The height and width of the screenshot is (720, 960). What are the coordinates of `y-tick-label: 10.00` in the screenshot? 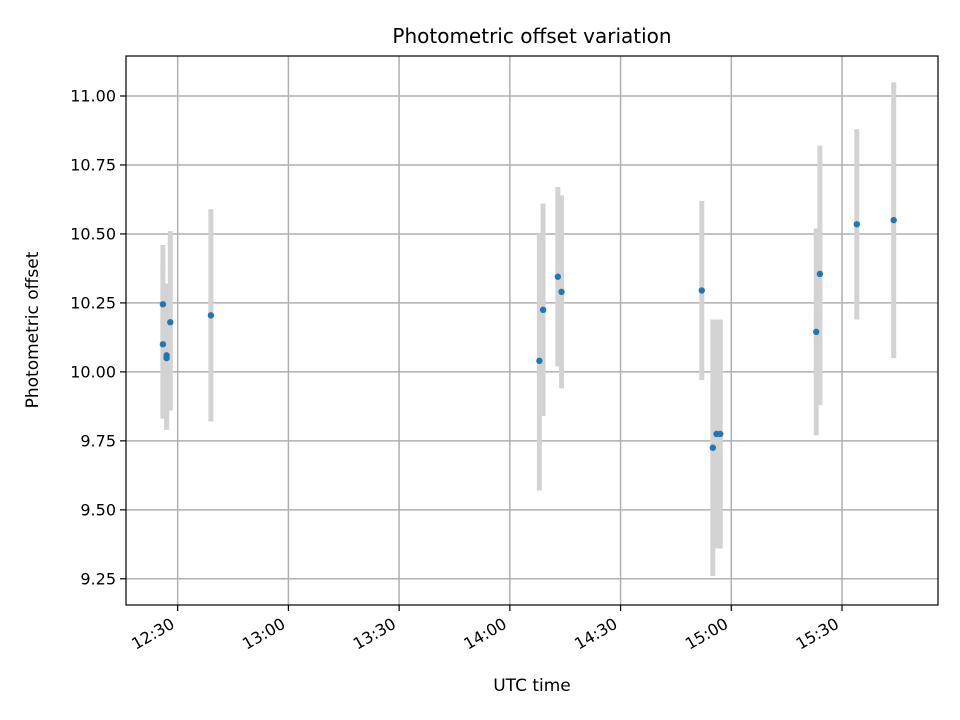 It's located at (93, 371).